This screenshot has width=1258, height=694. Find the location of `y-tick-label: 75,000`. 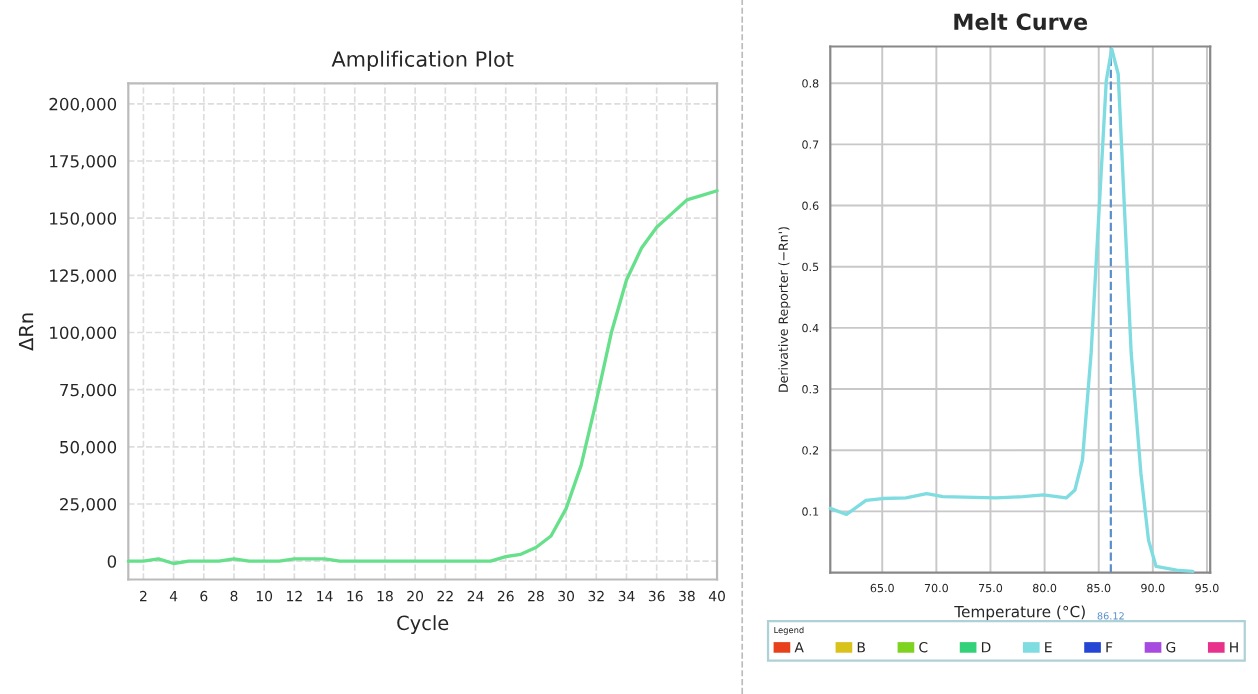

y-tick-label: 75,000 is located at coordinates (88, 390).